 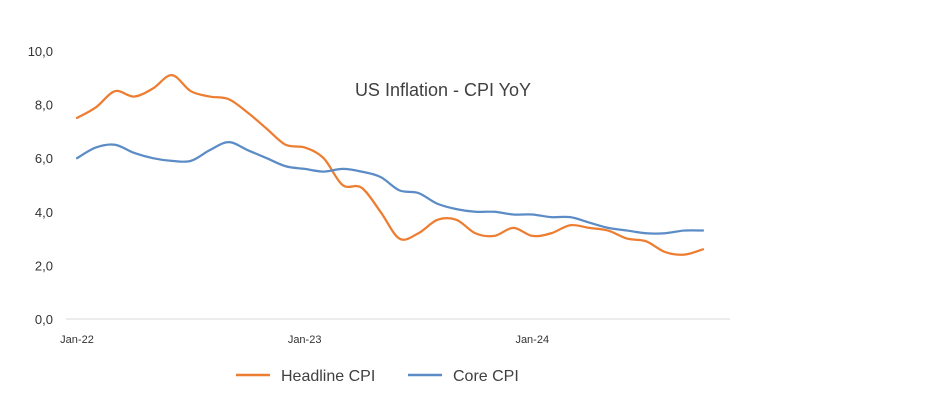 What do you see at coordinates (40, 185) in the screenshot?
I see `y-axis: 0,0 2,0 4,0 6,0 8,0 10,0` at bounding box center [40, 185].